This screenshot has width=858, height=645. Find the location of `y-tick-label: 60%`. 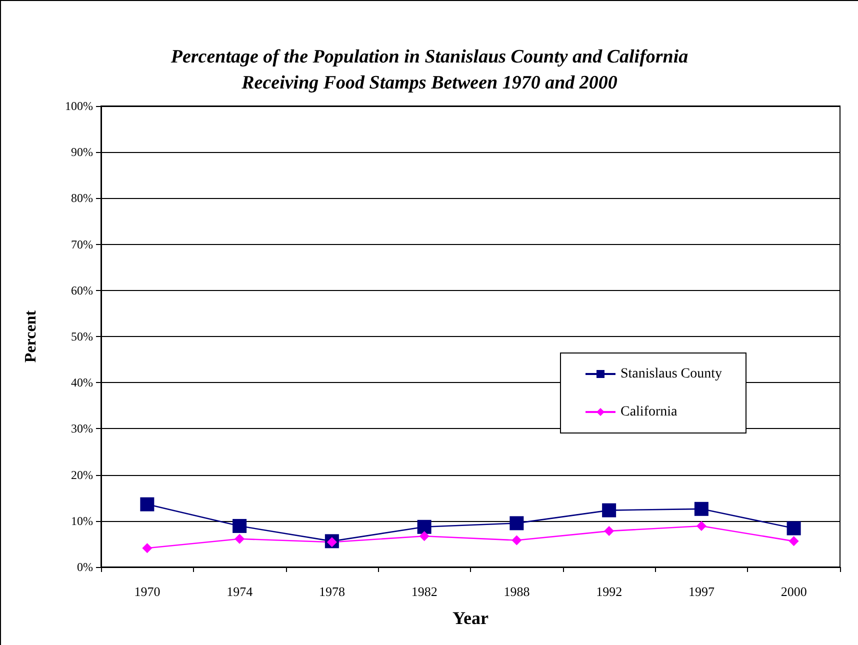

y-tick-label: 60% is located at coordinates (82, 290).